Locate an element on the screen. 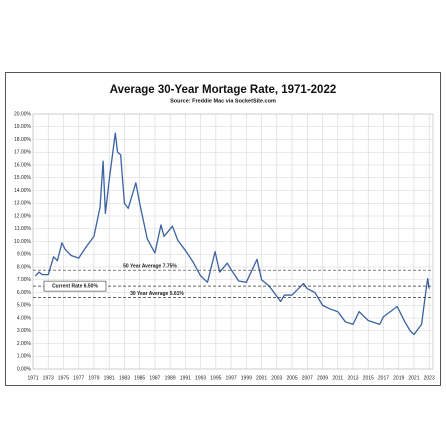 The width and height of the screenshot is (446, 445). x-tick-label: 1971 is located at coordinates (32, 378).